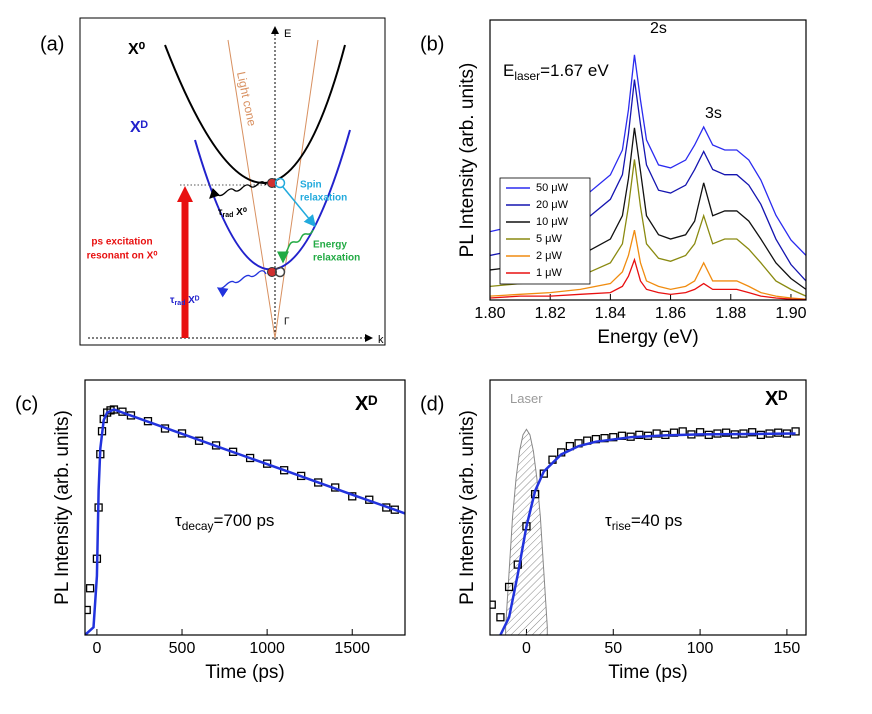 This screenshot has height=714, width=872. I want to click on annotation-run: Laser, so click(526, 398).